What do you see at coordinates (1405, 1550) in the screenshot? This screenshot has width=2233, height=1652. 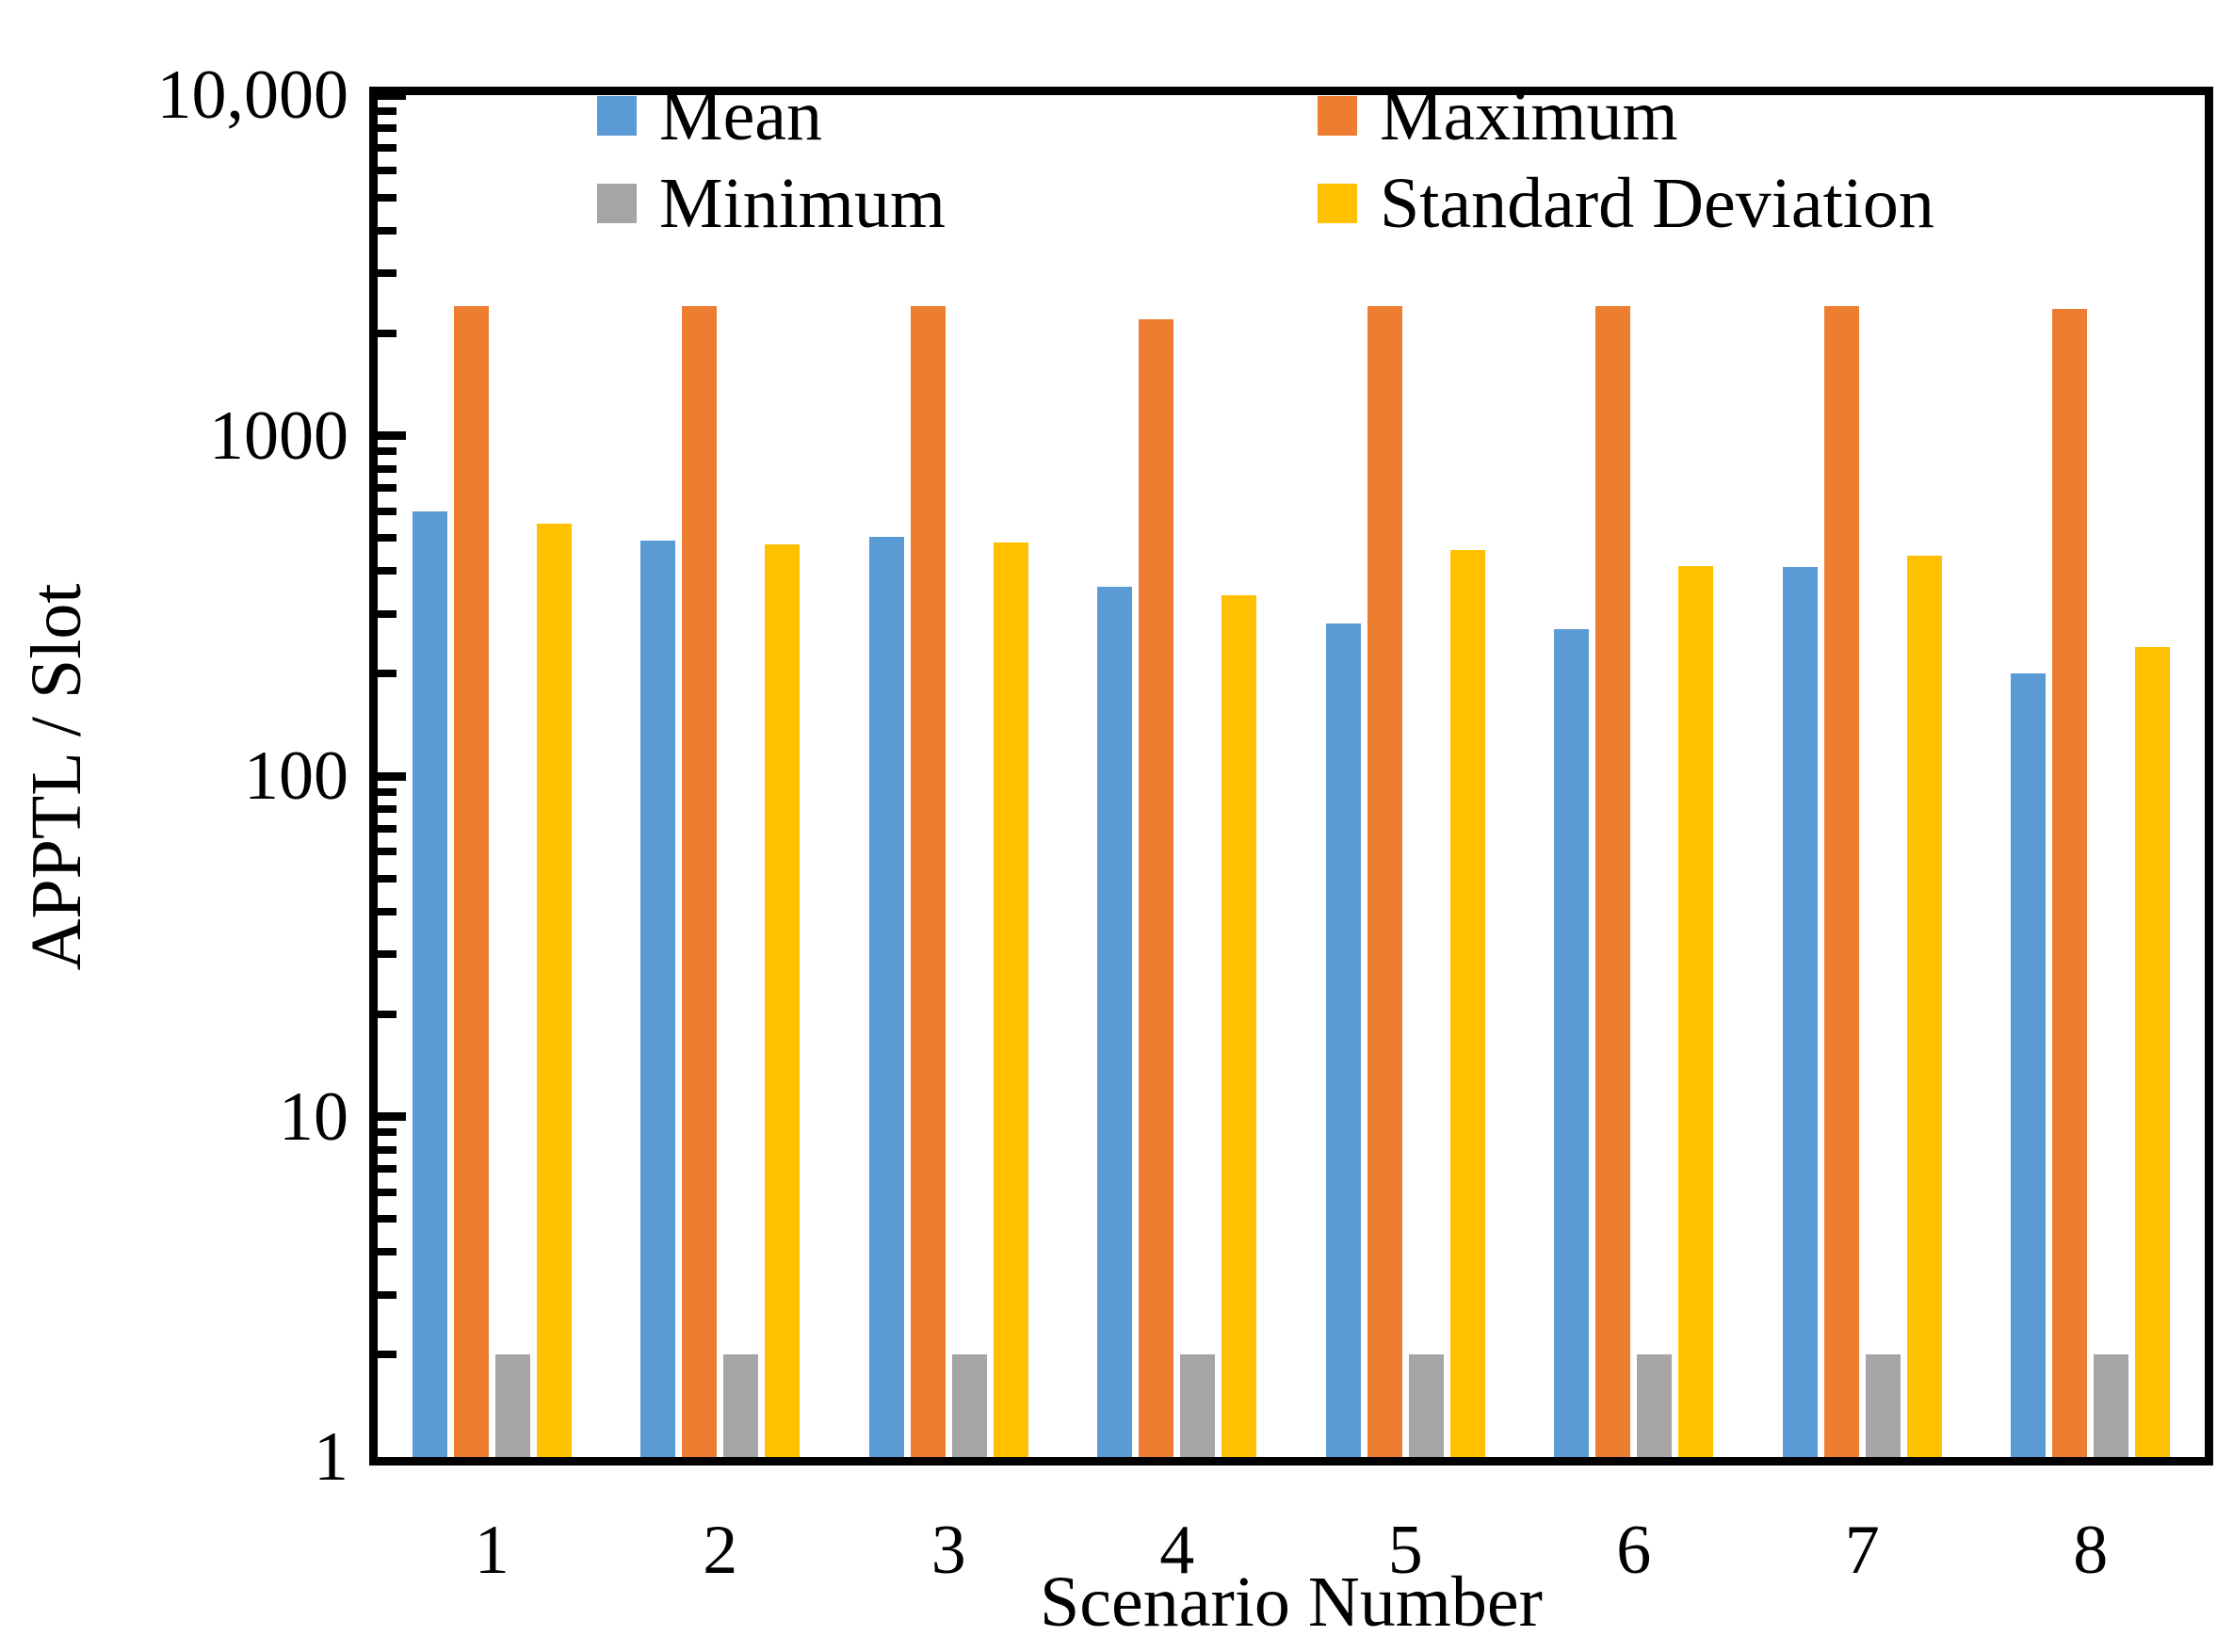 I see `x-tick-label-5: 5` at bounding box center [1405, 1550].